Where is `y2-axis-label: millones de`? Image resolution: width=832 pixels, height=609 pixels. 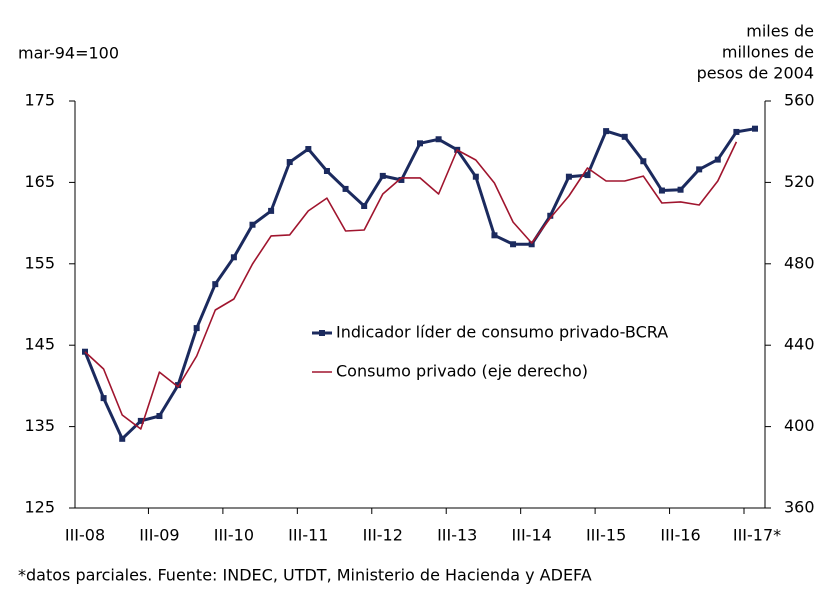
y2-axis-label: millones de is located at coordinates (768, 52).